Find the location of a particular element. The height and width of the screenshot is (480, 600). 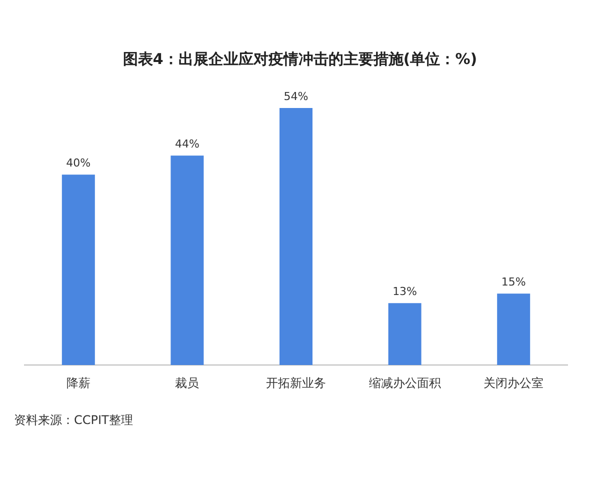

text: 资料来源：CCPIT整理 is located at coordinates (73, 420).